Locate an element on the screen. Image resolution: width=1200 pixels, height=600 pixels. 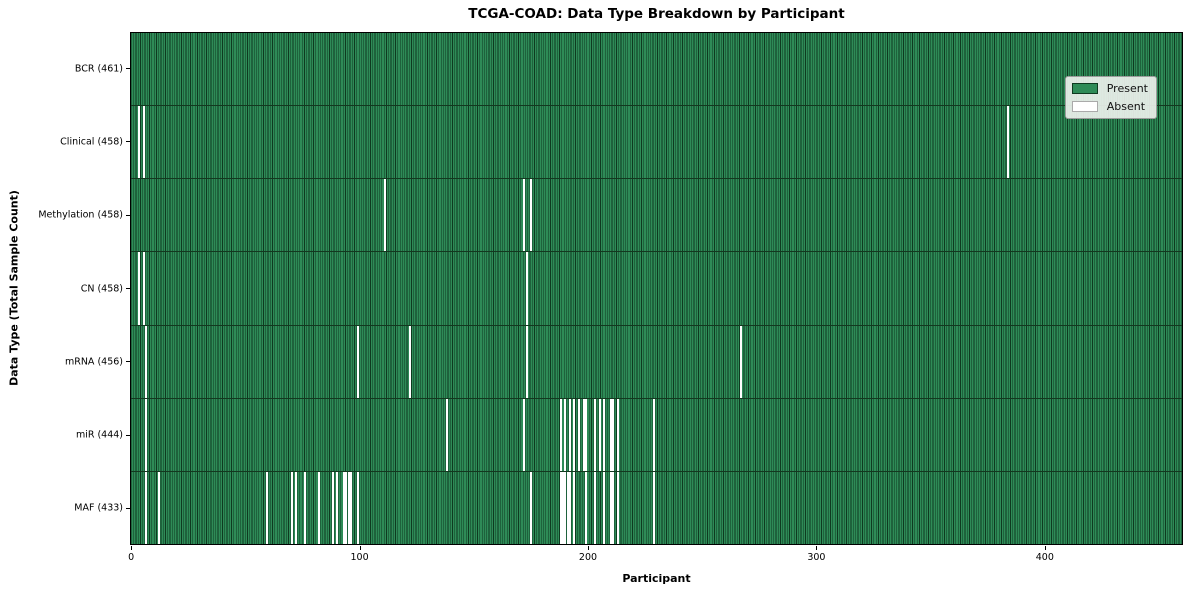
x-tick-label: 0 is located at coordinates (131, 557).